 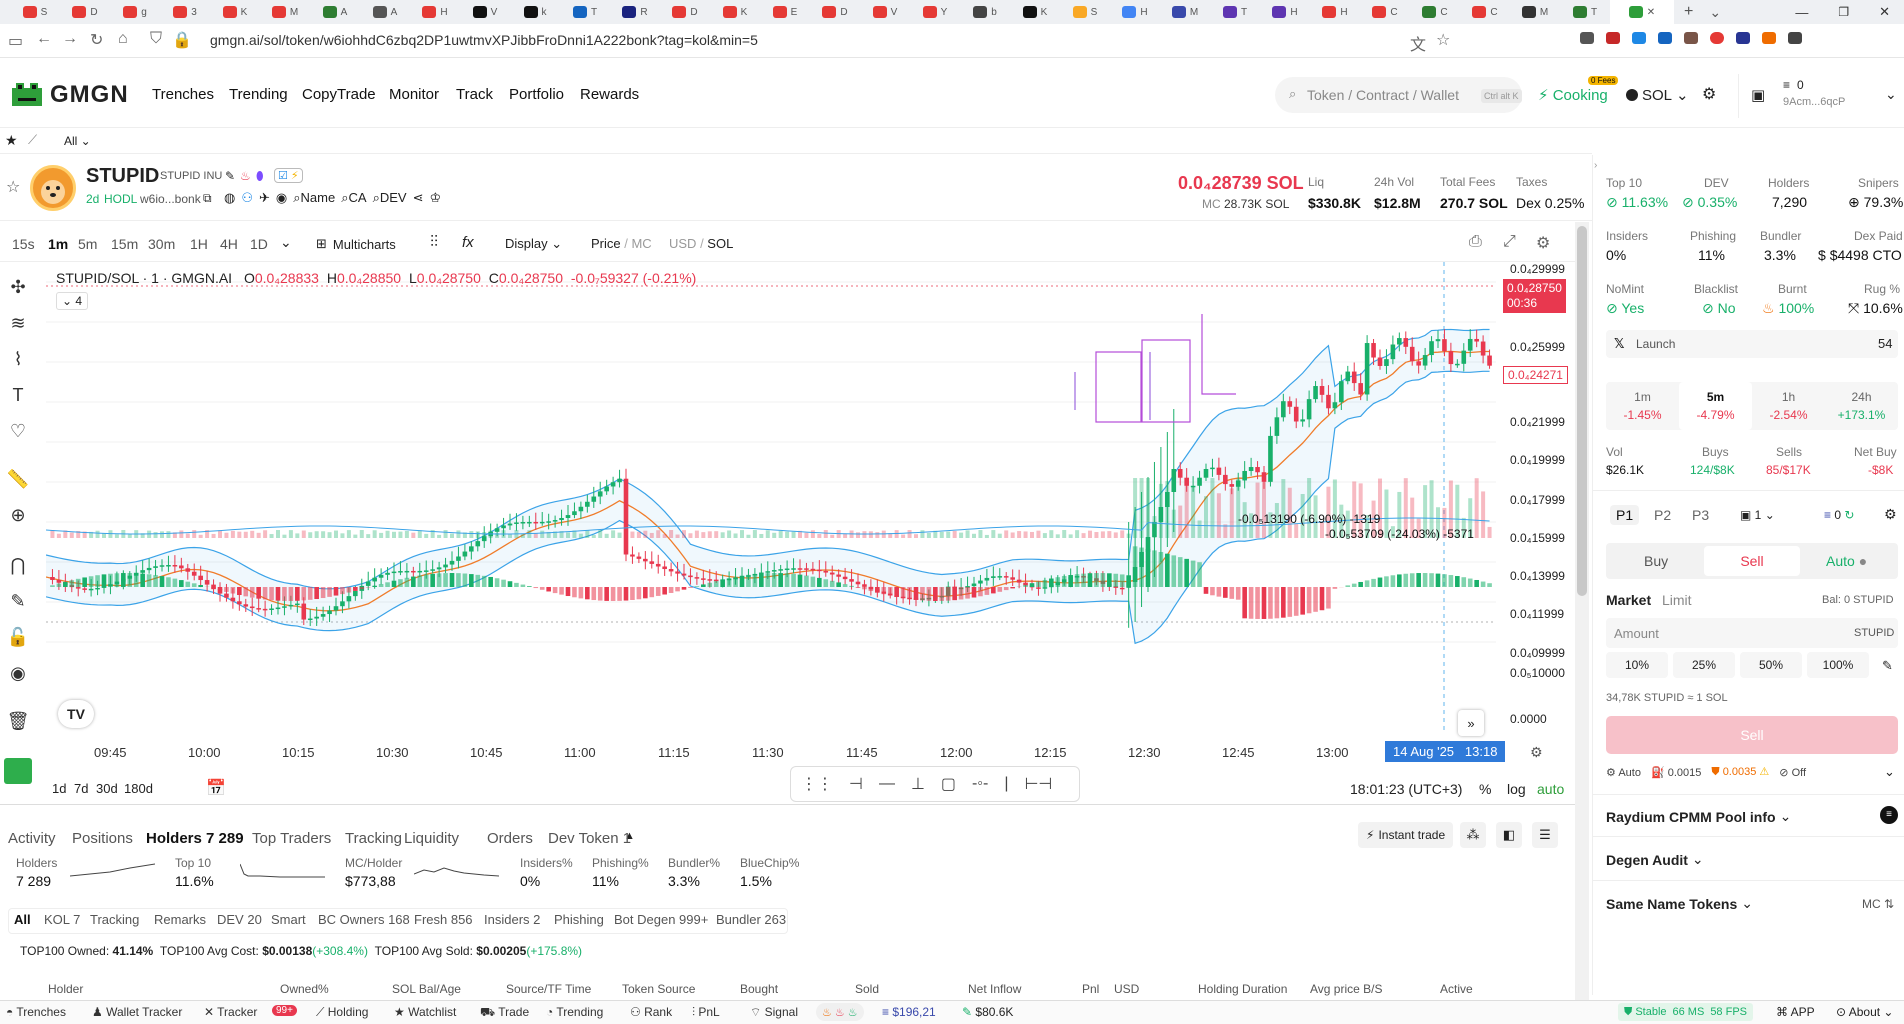 What do you see at coordinates (414, 94) in the screenshot?
I see `nav-monitor: Monitor` at bounding box center [414, 94].